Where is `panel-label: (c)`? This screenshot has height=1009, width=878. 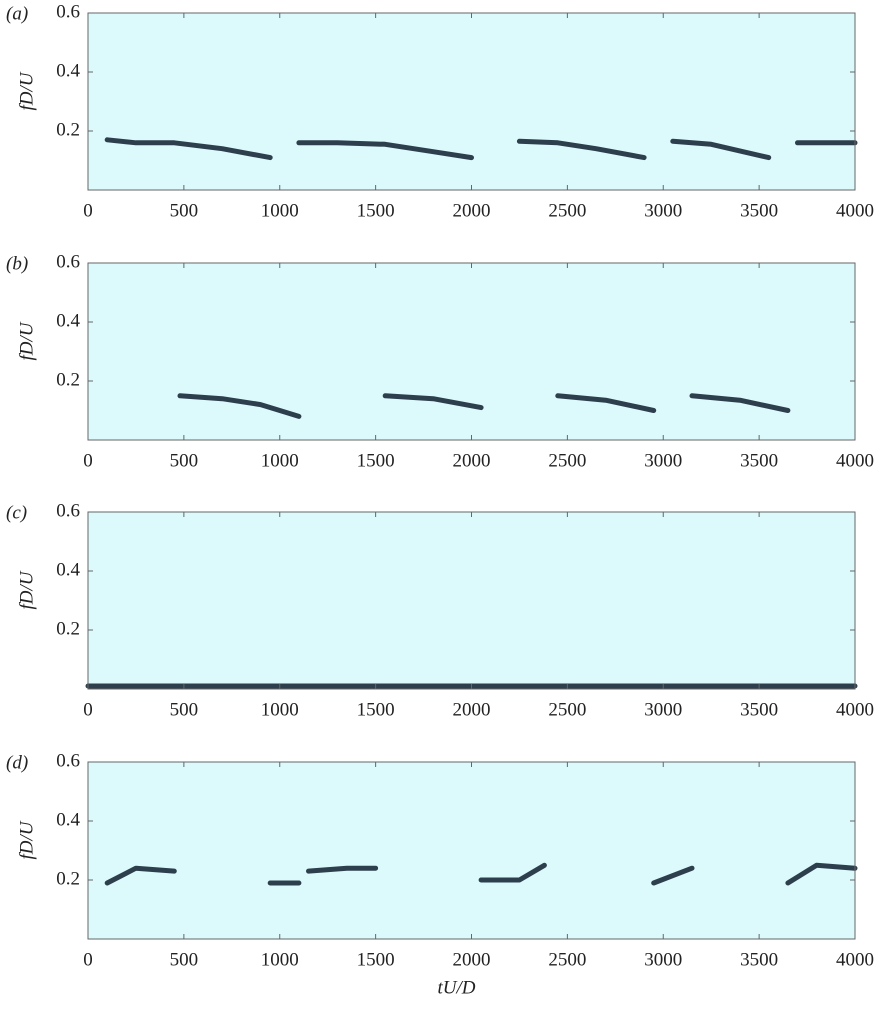 panel-label: (c) is located at coordinates (16, 512).